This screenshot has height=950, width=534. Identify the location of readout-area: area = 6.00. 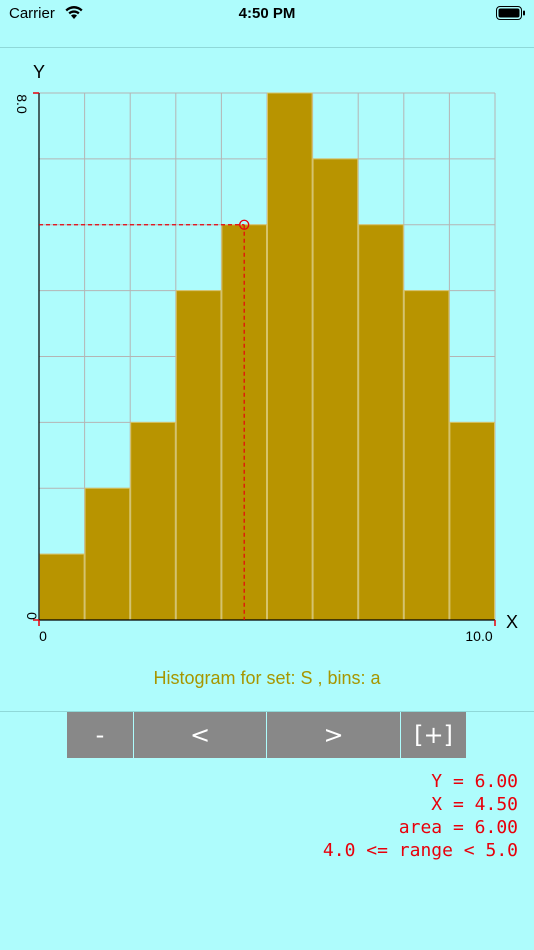
(458, 827).